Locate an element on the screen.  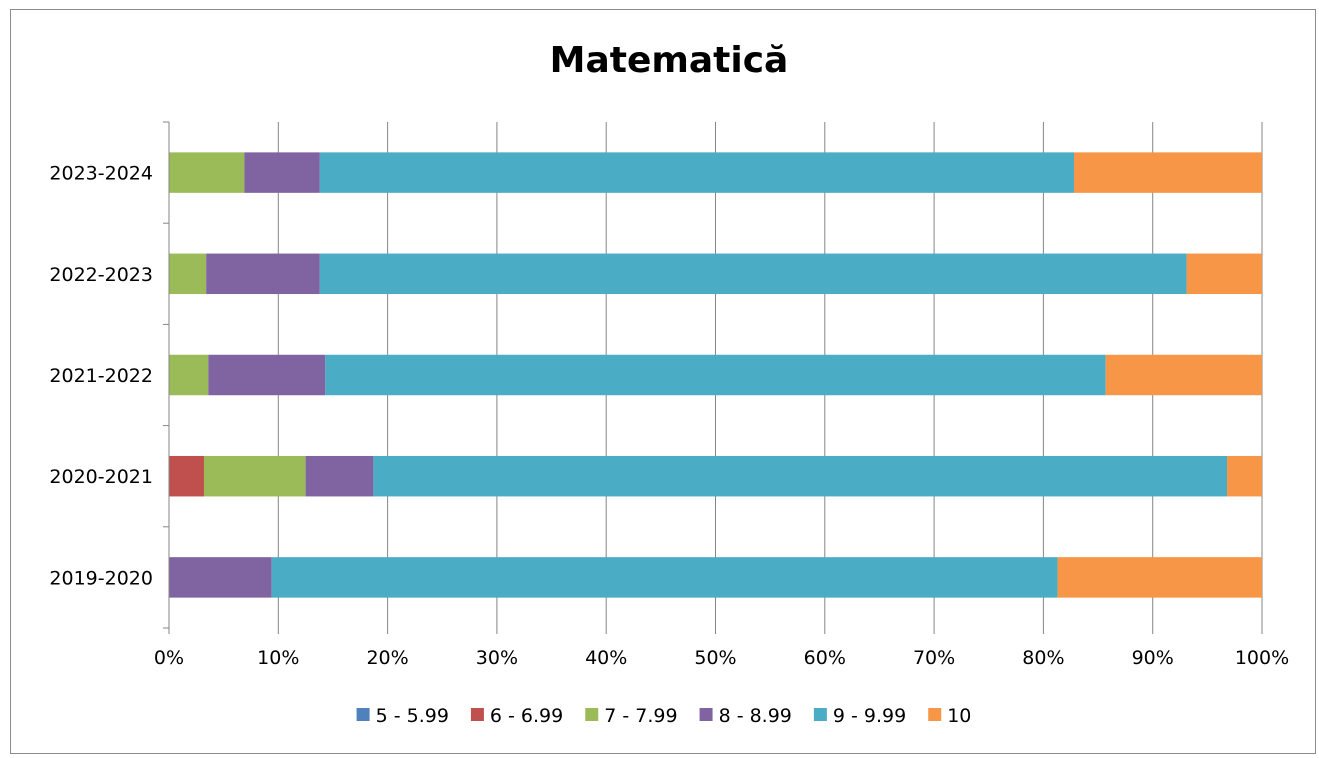
y-tick-label: 2019-2020 is located at coordinates (101, 578).